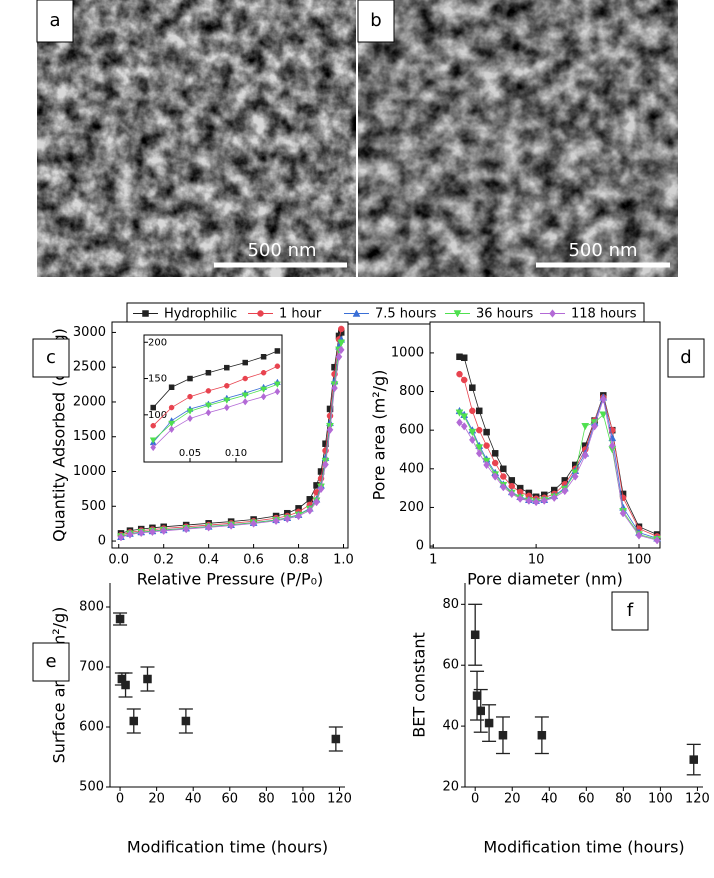 This screenshot has width=714, height=878. What do you see at coordinates (602, 250) in the screenshot?
I see `scale-bar-label: 500 nm` at bounding box center [602, 250].